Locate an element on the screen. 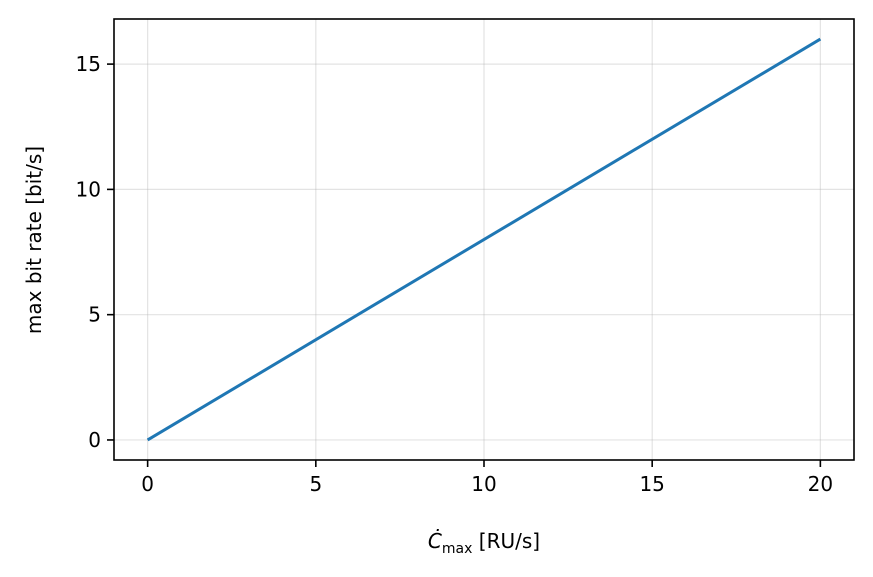 Image resolution: width=873 pixels, height=577 pixels. x-tick-label: 20 is located at coordinates (820, 484).